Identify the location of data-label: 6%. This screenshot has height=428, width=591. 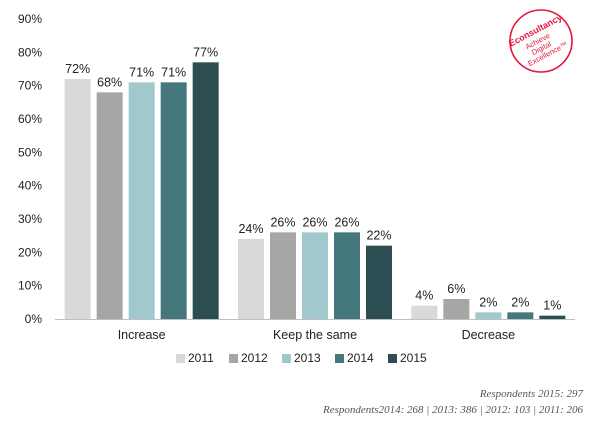
(456, 289).